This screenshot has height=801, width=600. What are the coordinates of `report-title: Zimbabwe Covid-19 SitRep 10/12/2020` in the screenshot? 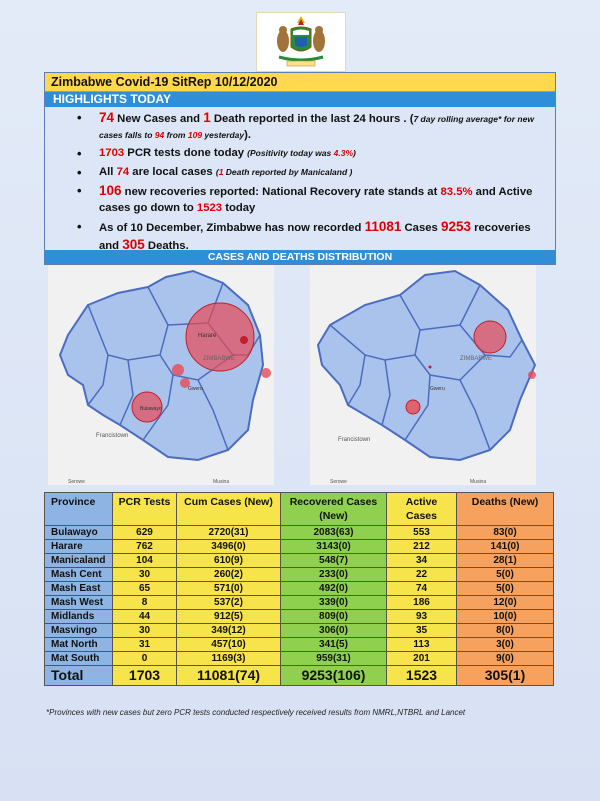 It's located at (300, 82).